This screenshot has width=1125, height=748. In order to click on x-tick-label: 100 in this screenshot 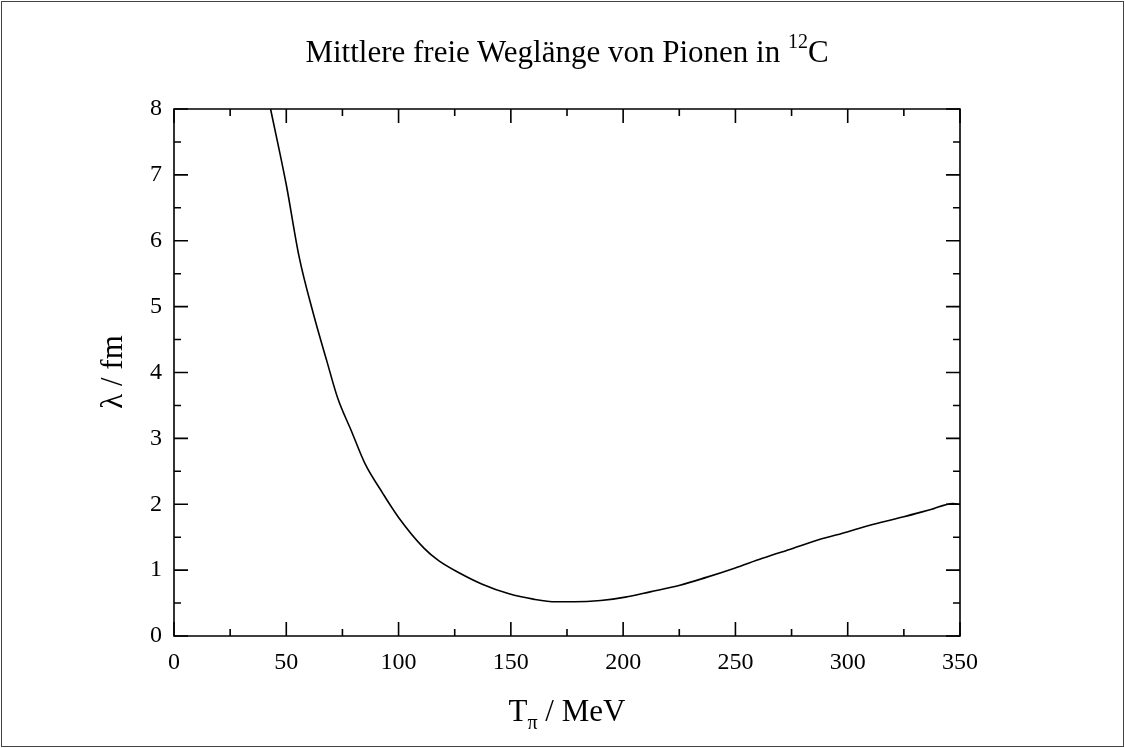, I will do `click(398, 661)`.